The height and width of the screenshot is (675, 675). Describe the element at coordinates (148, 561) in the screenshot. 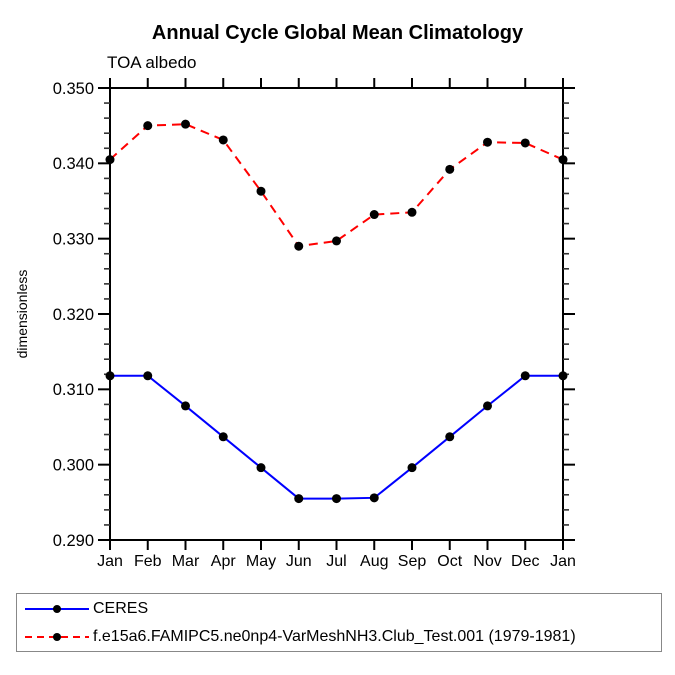

I see `x-tick-label: Feb` at that location.